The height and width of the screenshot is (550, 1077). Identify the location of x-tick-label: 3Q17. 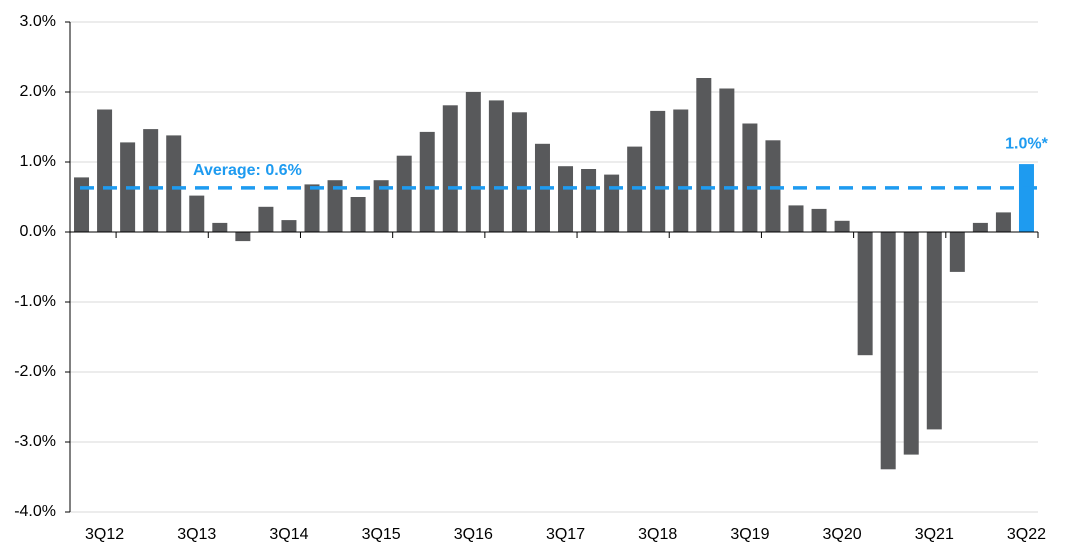
(565, 534).